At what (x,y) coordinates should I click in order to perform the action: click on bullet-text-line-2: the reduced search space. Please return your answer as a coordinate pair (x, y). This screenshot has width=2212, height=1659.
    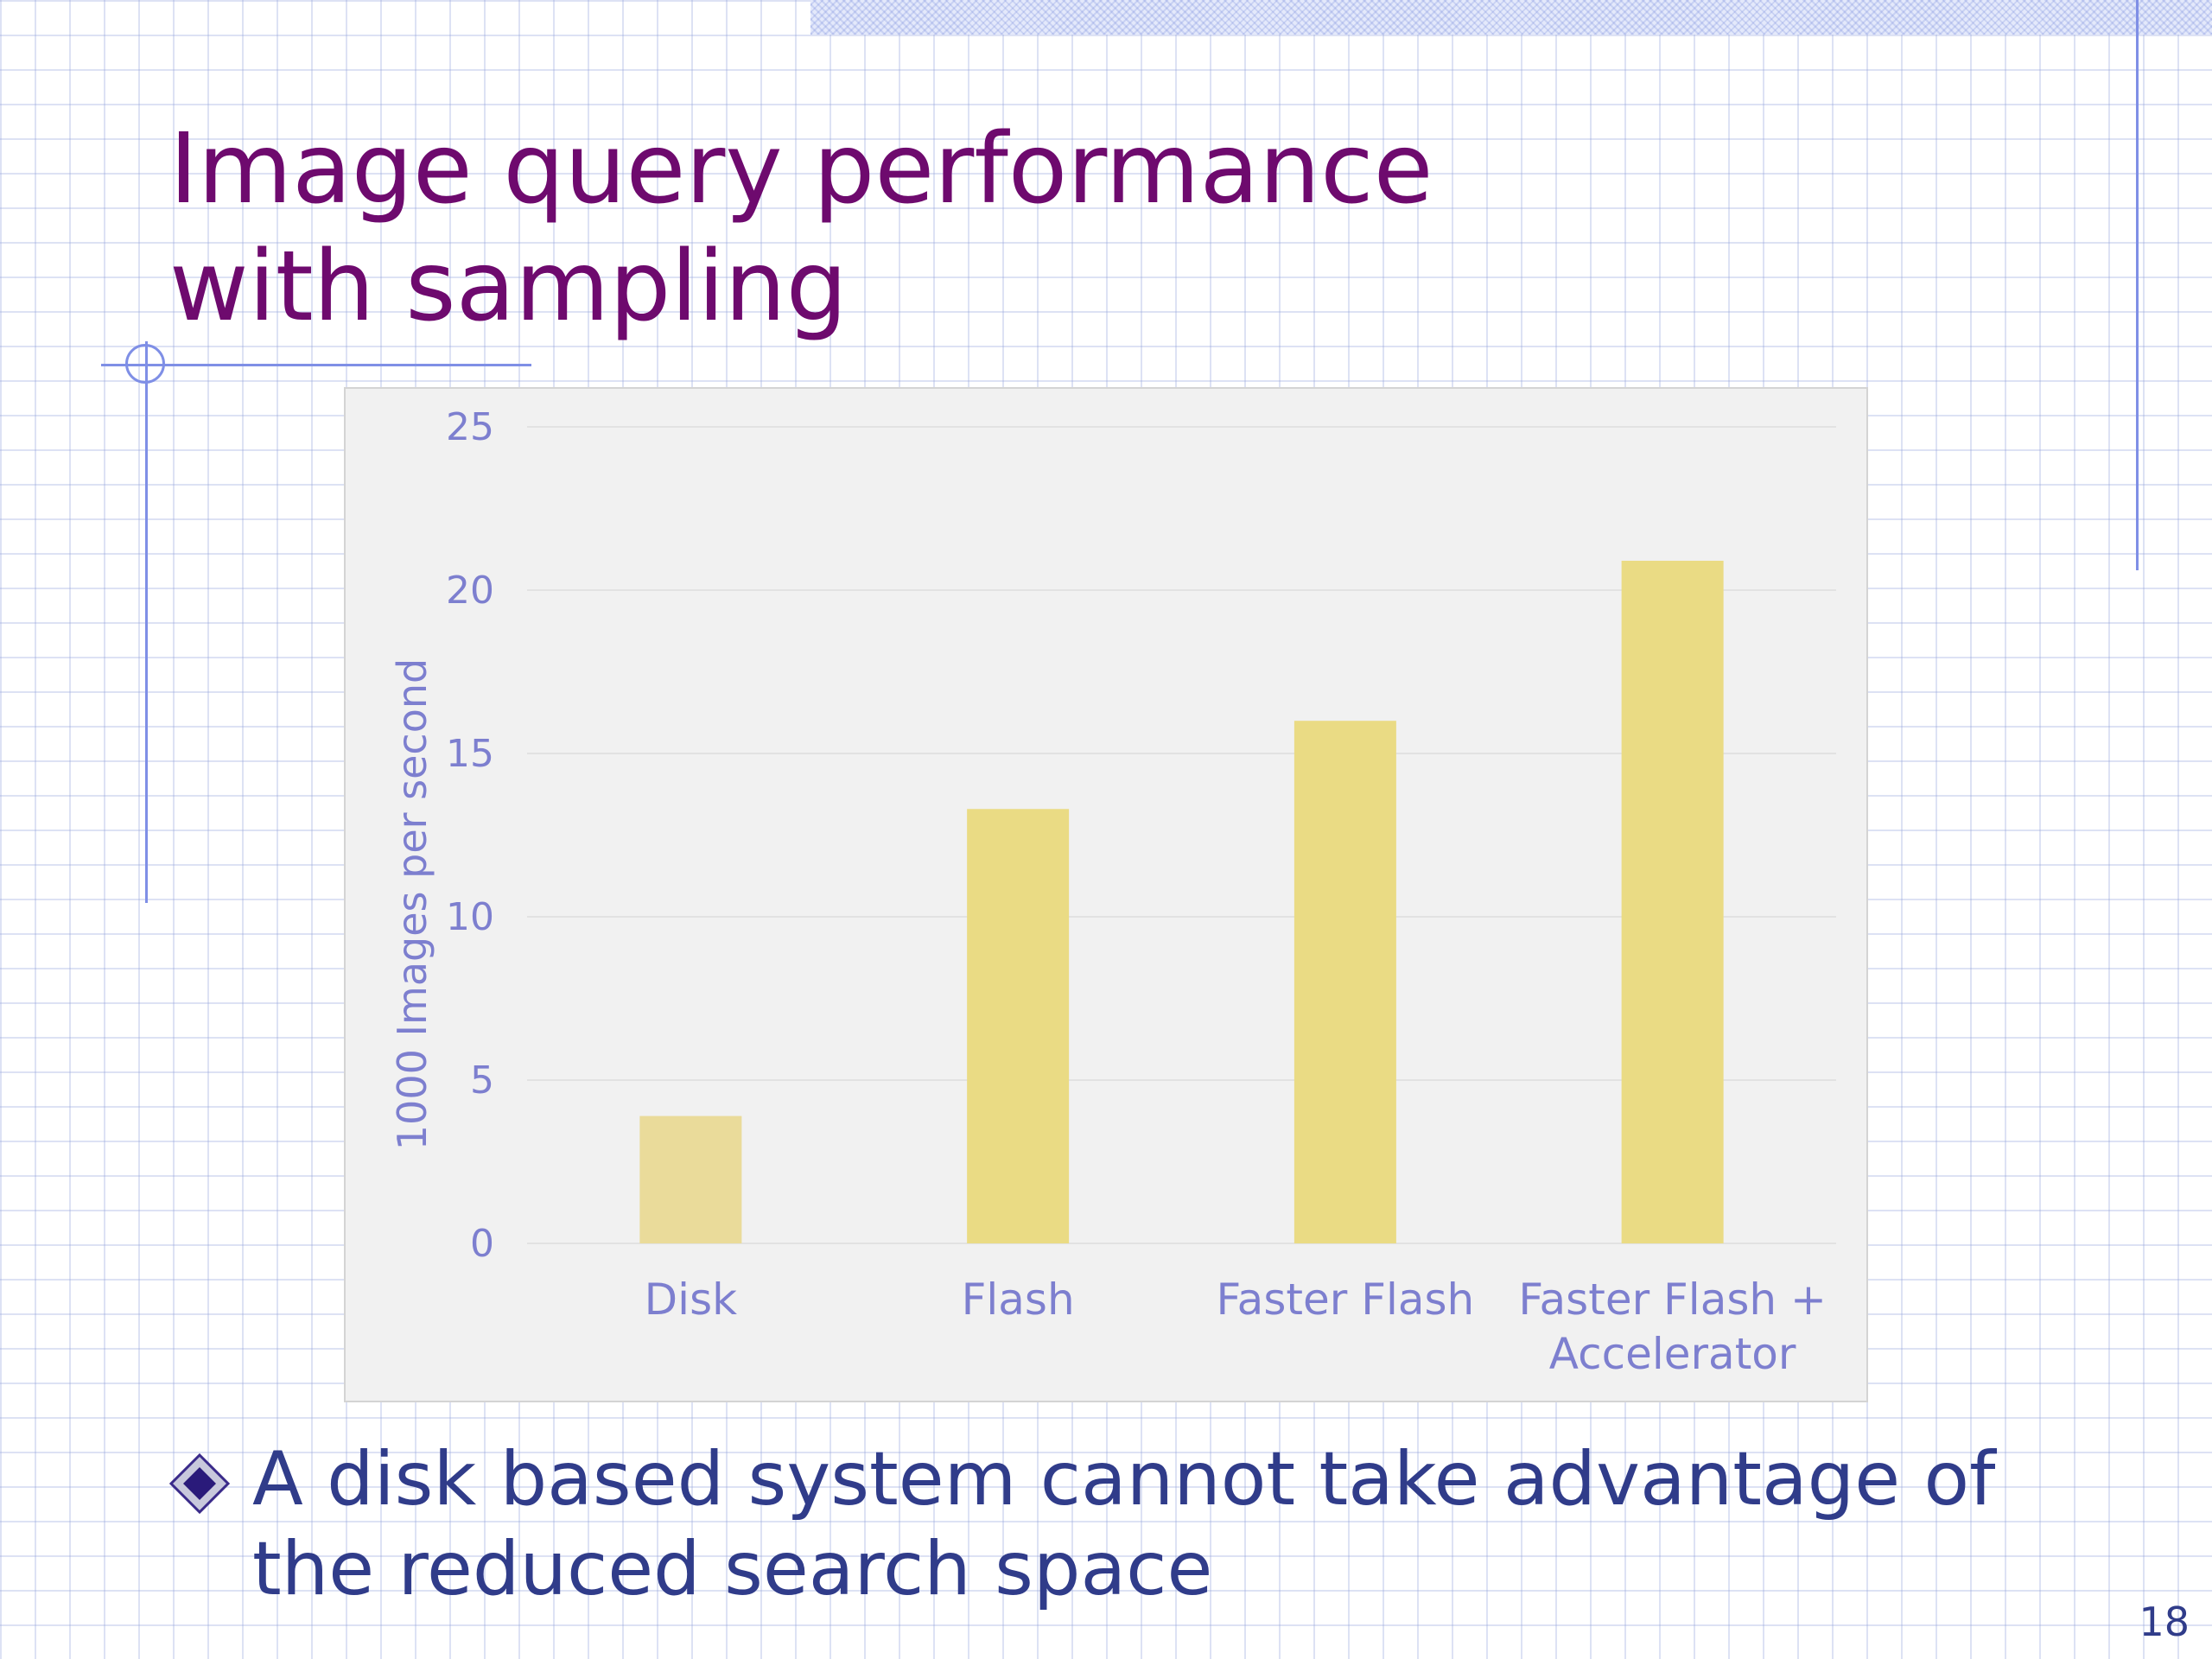
    Looking at the image, I should click on (732, 1569).